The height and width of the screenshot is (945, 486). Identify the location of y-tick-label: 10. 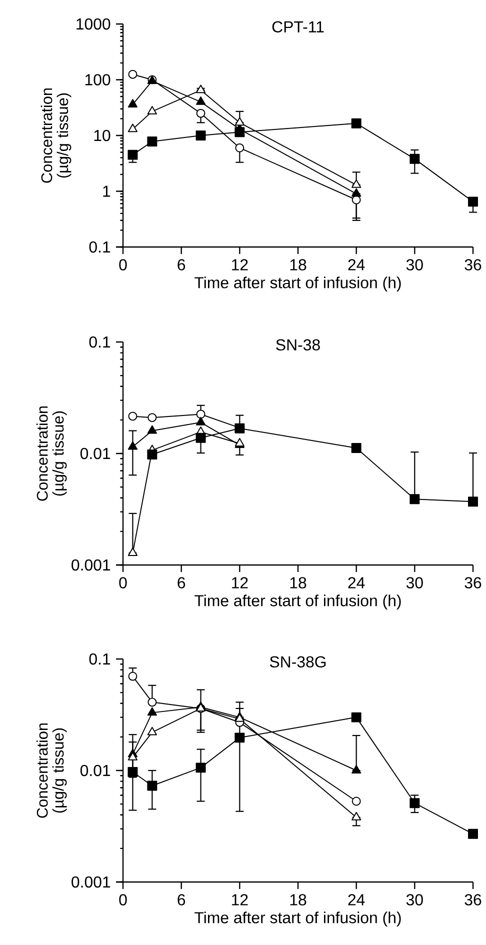
(102, 136).